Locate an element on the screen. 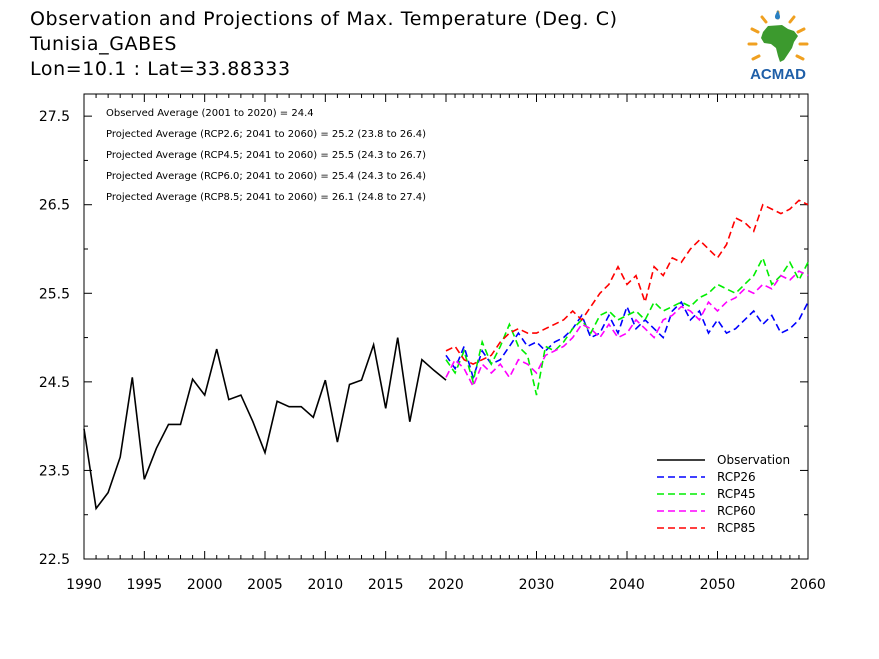  x-tick-label: 2005 is located at coordinates (265, 585).